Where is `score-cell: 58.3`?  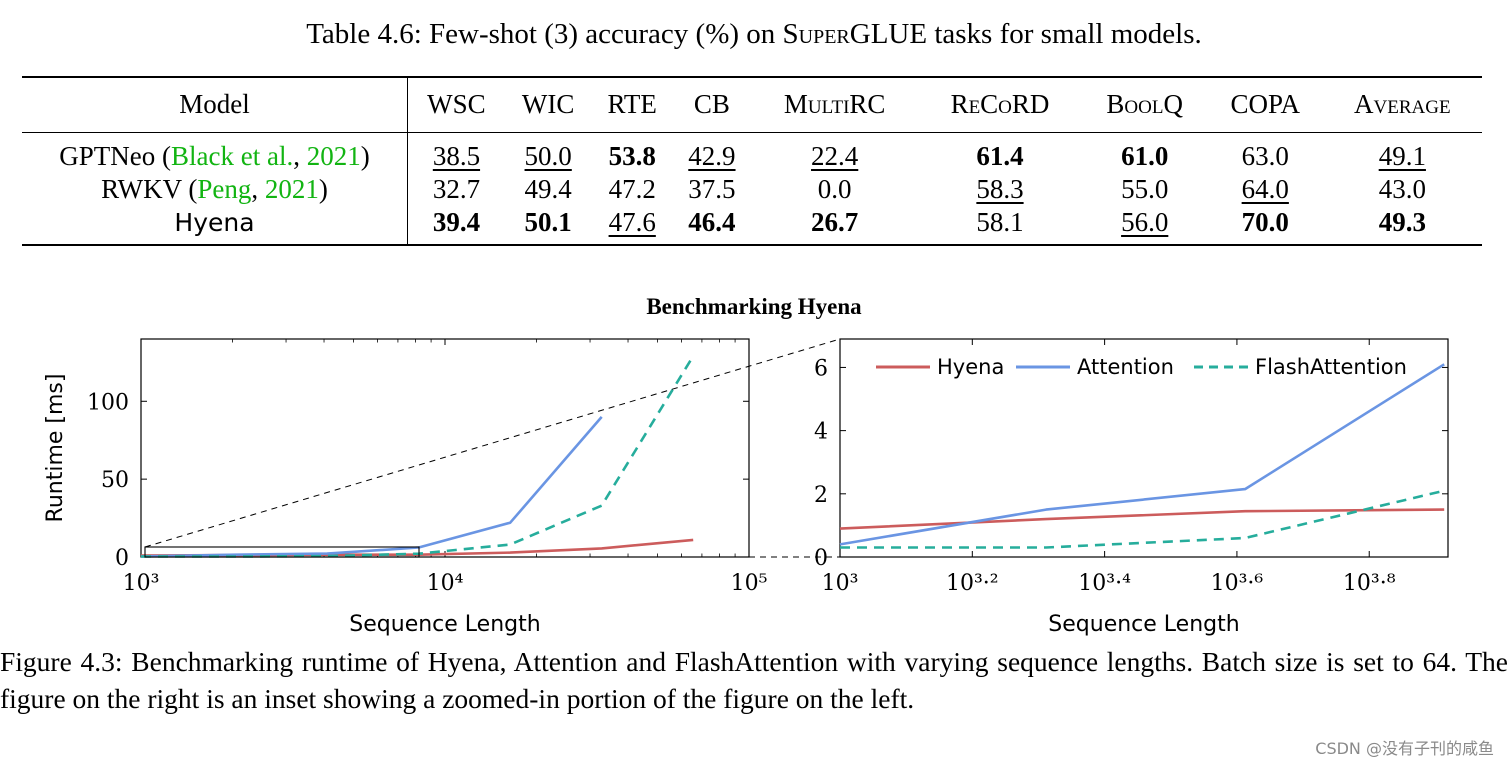 score-cell: 58.3 is located at coordinates (999, 189).